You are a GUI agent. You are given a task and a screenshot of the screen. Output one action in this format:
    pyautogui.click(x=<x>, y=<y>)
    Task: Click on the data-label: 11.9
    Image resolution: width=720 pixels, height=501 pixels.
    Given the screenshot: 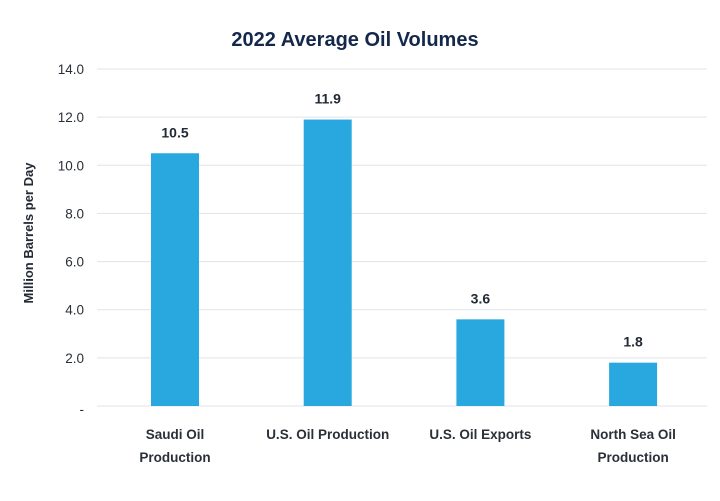 What is the action you would take?
    pyautogui.click(x=327, y=99)
    